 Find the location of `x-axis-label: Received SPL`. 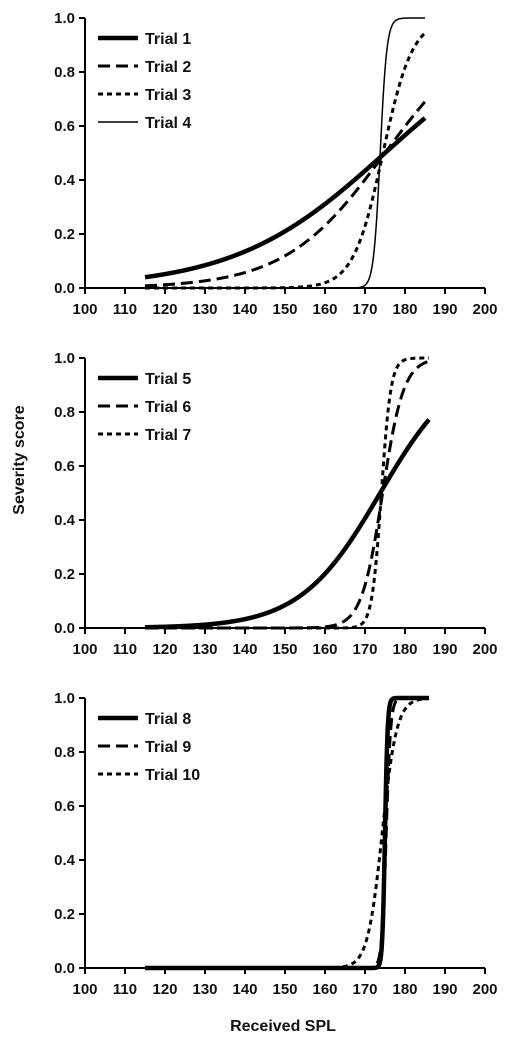

x-axis-label: Received SPL is located at coordinates (283, 1026).